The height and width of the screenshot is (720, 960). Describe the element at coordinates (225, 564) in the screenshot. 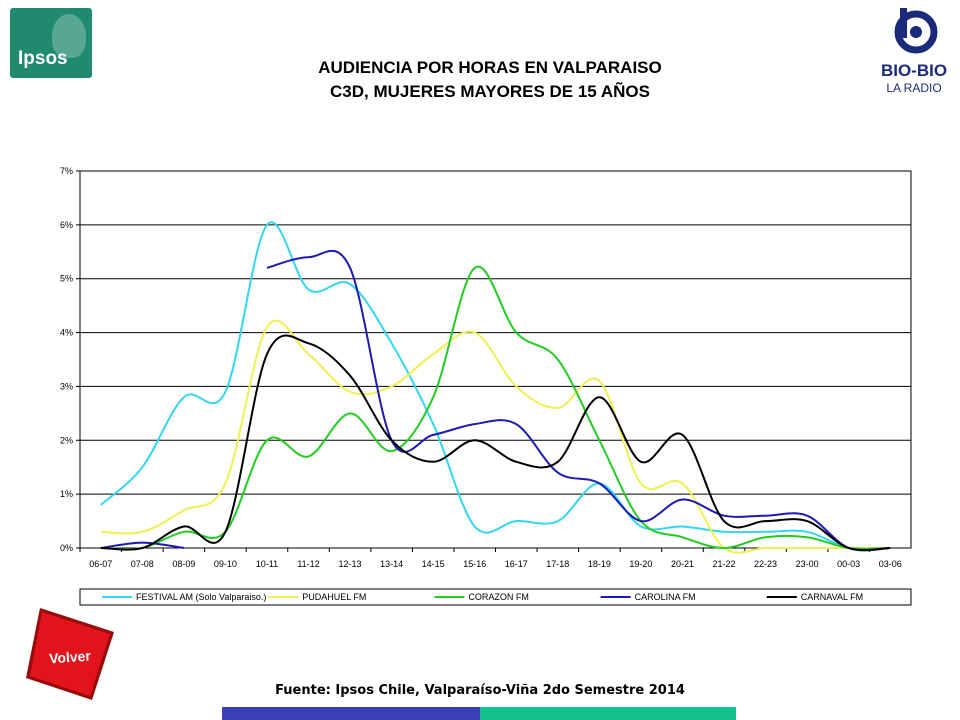

I see `x-tick-label: 09-10` at that location.